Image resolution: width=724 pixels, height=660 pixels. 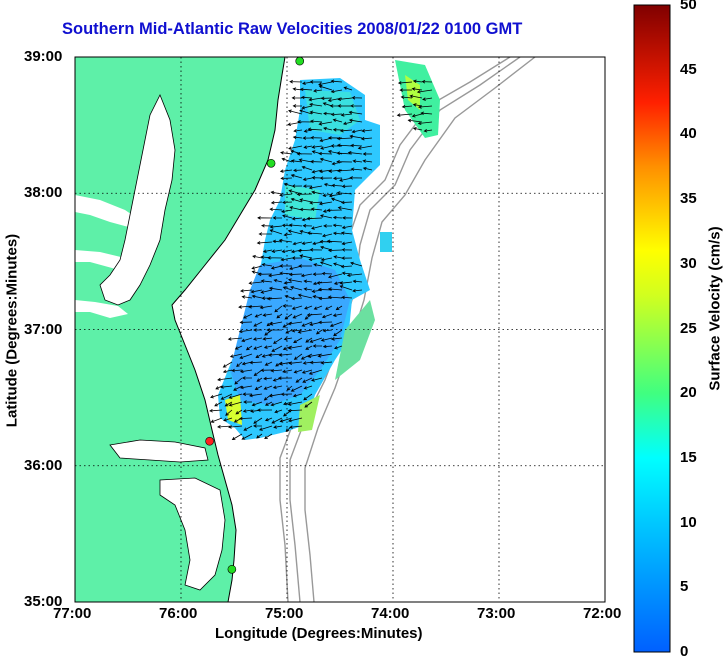 What do you see at coordinates (688, 263) in the screenshot?
I see `colorbar-tick-label: 30` at bounding box center [688, 263].